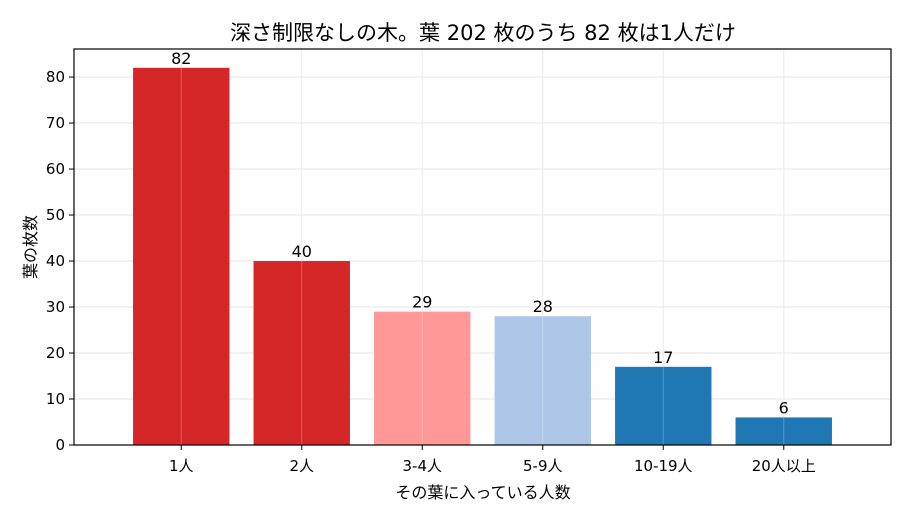 This screenshot has height=524, width=910. What do you see at coordinates (181, 58) in the screenshot?
I see `data-label: 82` at bounding box center [181, 58].